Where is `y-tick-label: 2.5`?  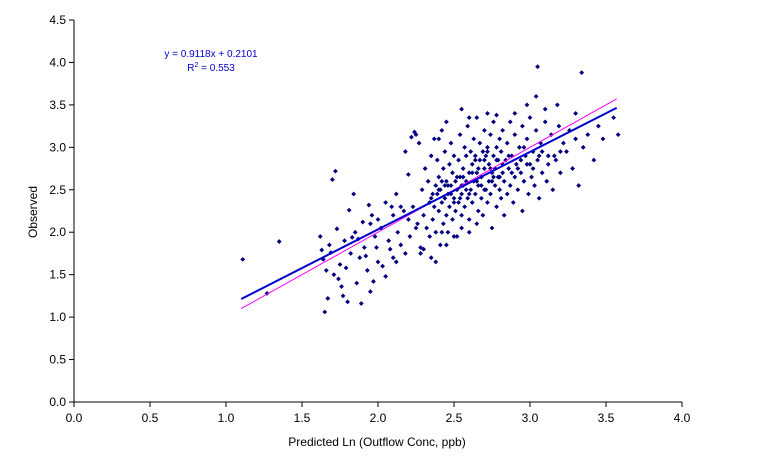 y-tick-label: 2.5 is located at coordinates (57, 190).